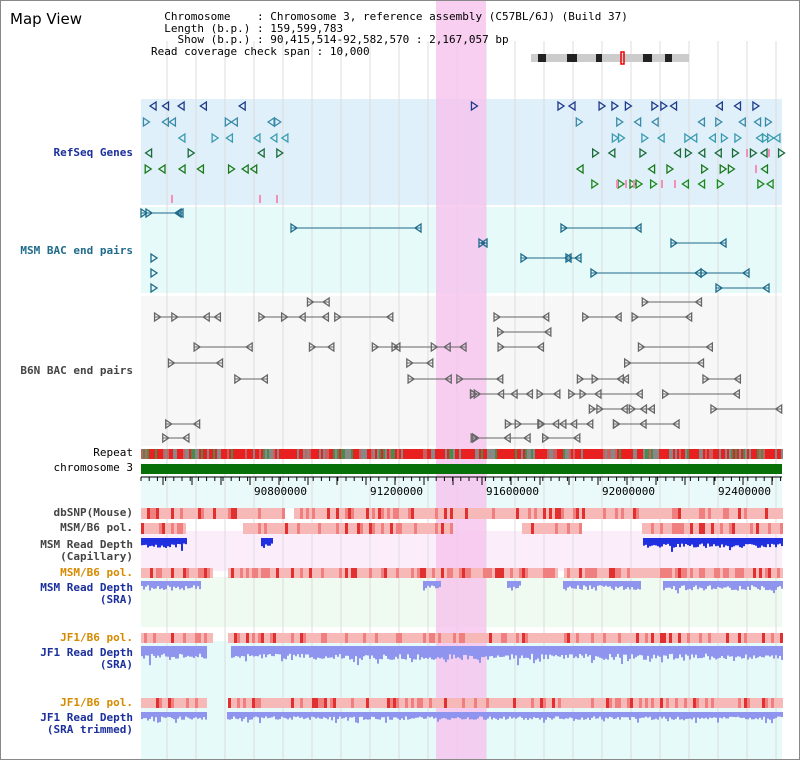 The width and height of the screenshot is (800, 760). I want to click on axis-tick-label: 91200000, so click(396, 491).